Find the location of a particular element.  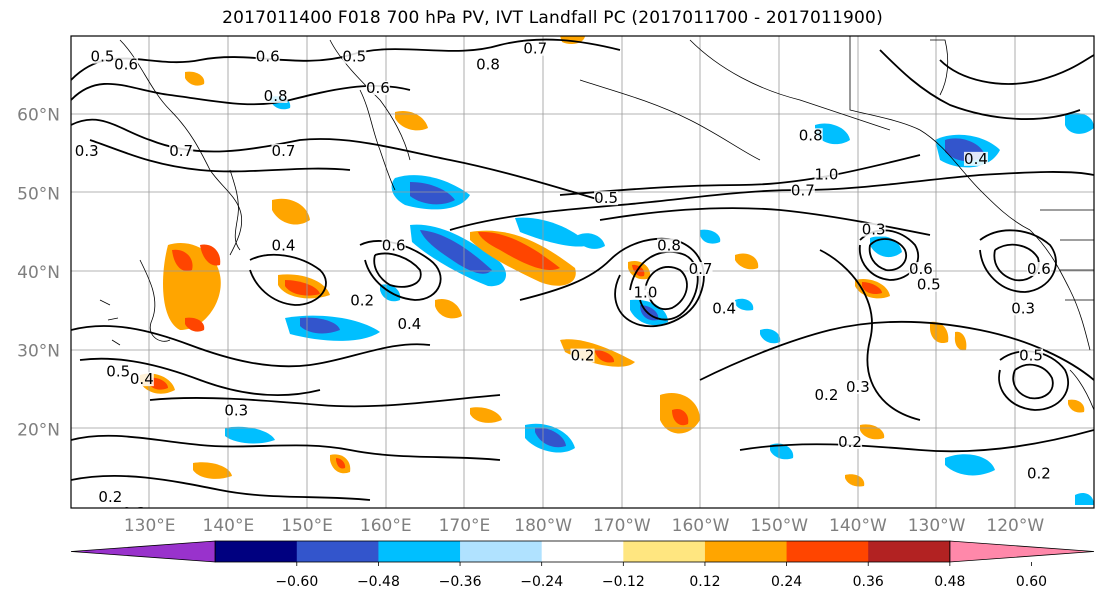

lat-label: 20°N is located at coordinates (38, 430).